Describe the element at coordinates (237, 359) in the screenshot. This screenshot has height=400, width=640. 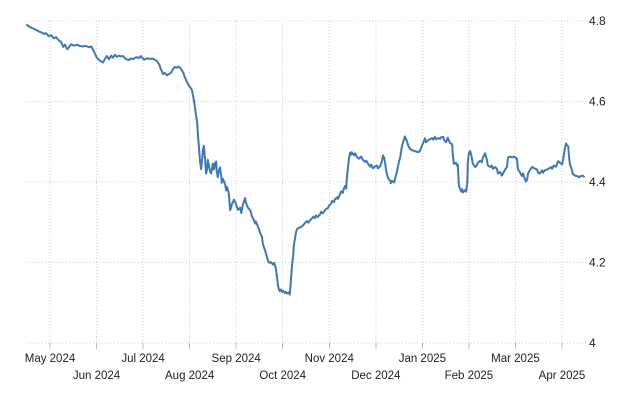
I see `x-axis-label: Sep 2024` at that location.